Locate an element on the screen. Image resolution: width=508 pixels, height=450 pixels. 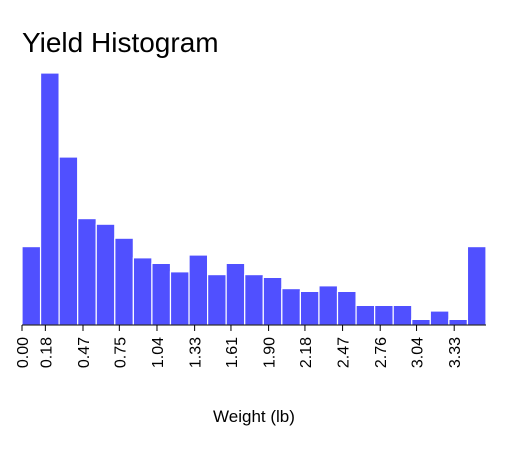
x-tick-label: 3.33 is located at coordinates (455, 352).